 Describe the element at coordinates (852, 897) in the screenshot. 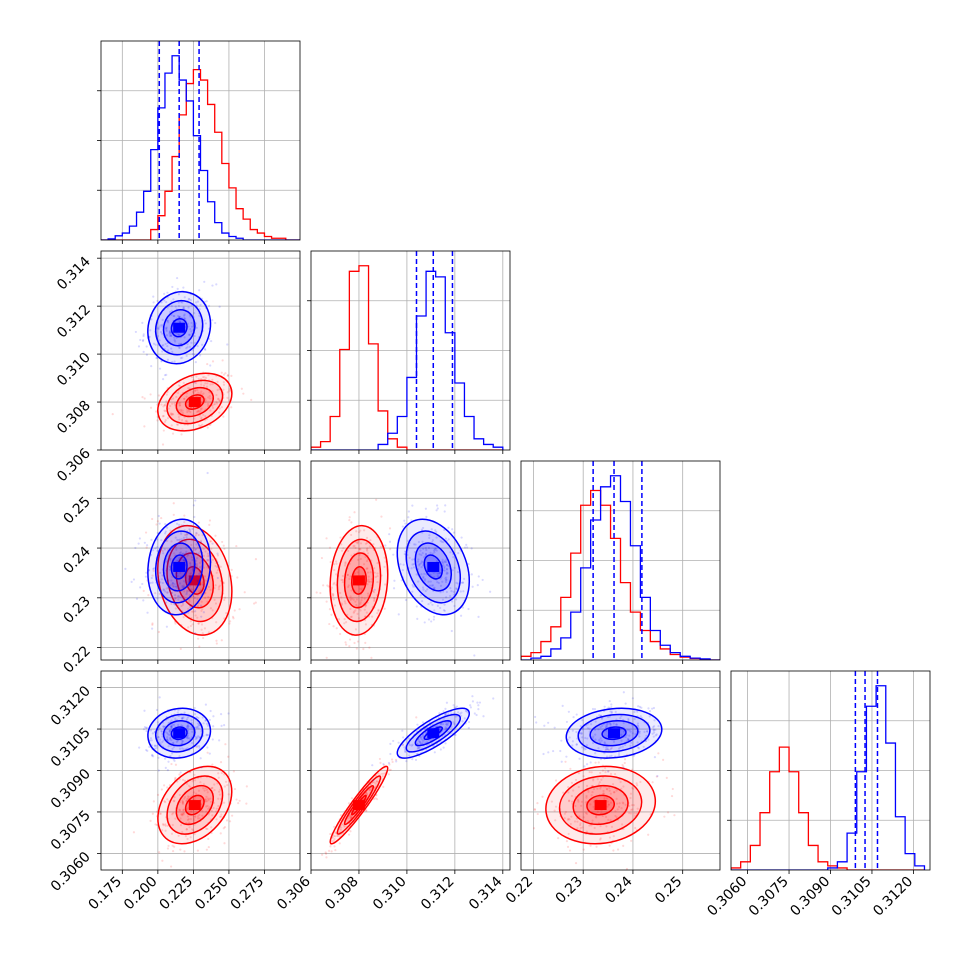

I see `x-tick-label: 0.3105` at that location.